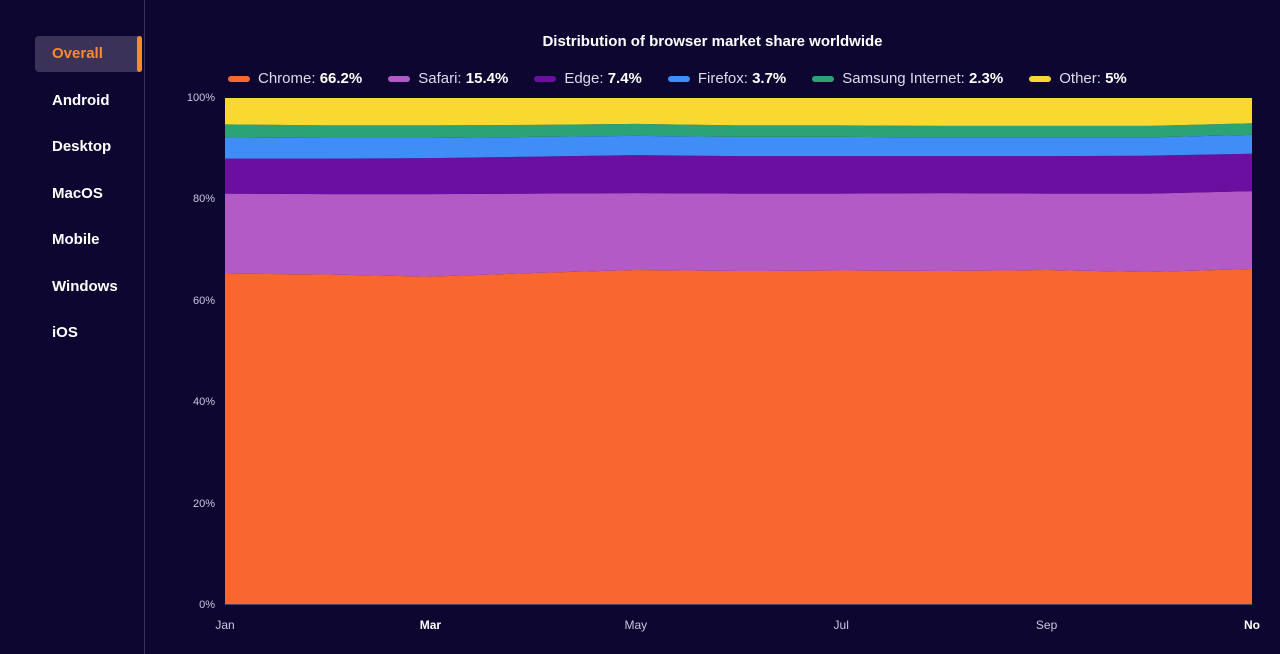 This screenshot has height=654, width=1280. What do you see at coordinates (399, 78) in the screenshot?
I see `safari-legend-marker-icon` at bounding box center [399, 78].